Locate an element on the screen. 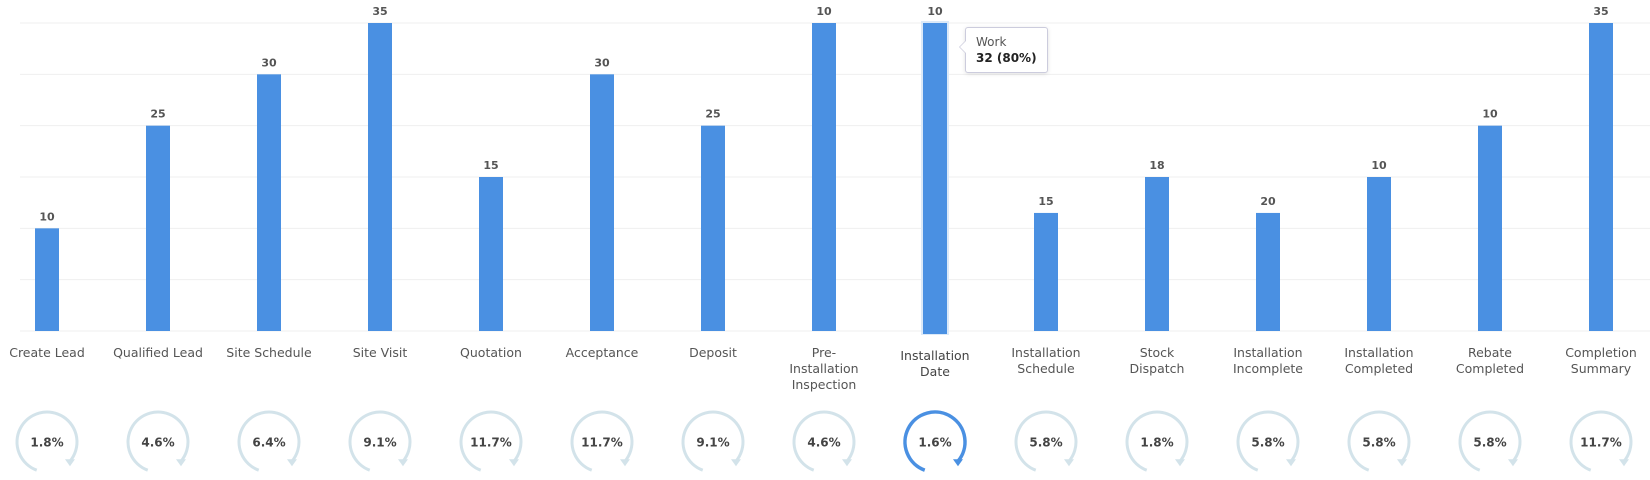 The height and width of the screenshot is (480, 1650). x-tick-label: Pre- Installation Inspection is located at coordinates (824, 368).